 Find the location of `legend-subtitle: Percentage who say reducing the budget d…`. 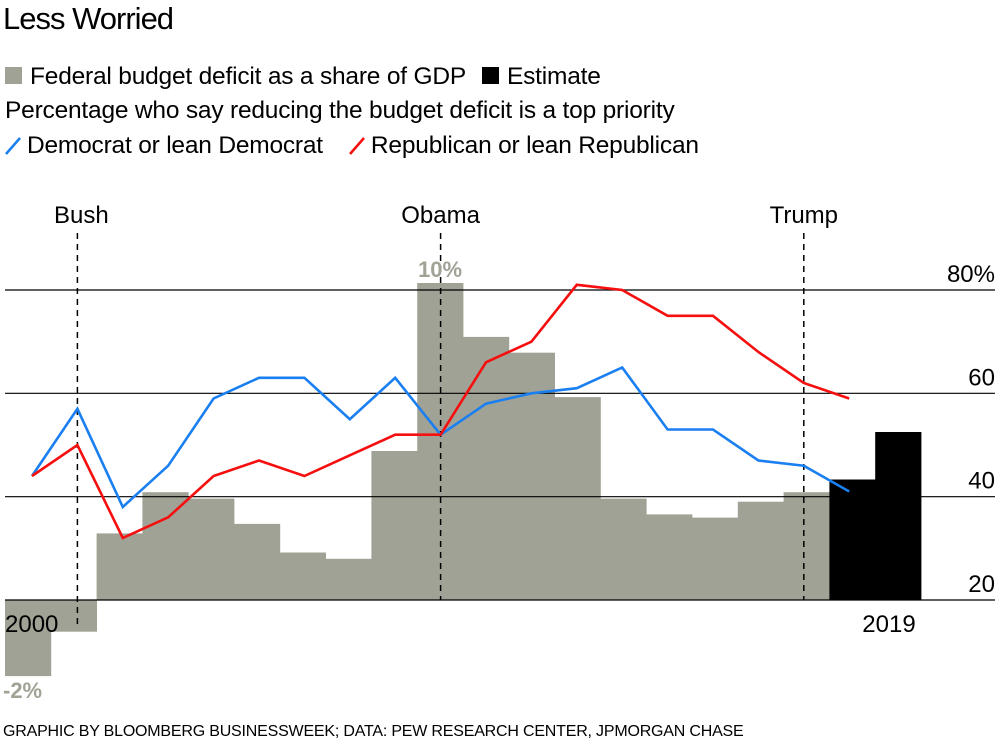

legend-subtitle: Percentage who say reducing the budget d… is located at coordinates (340, 110).